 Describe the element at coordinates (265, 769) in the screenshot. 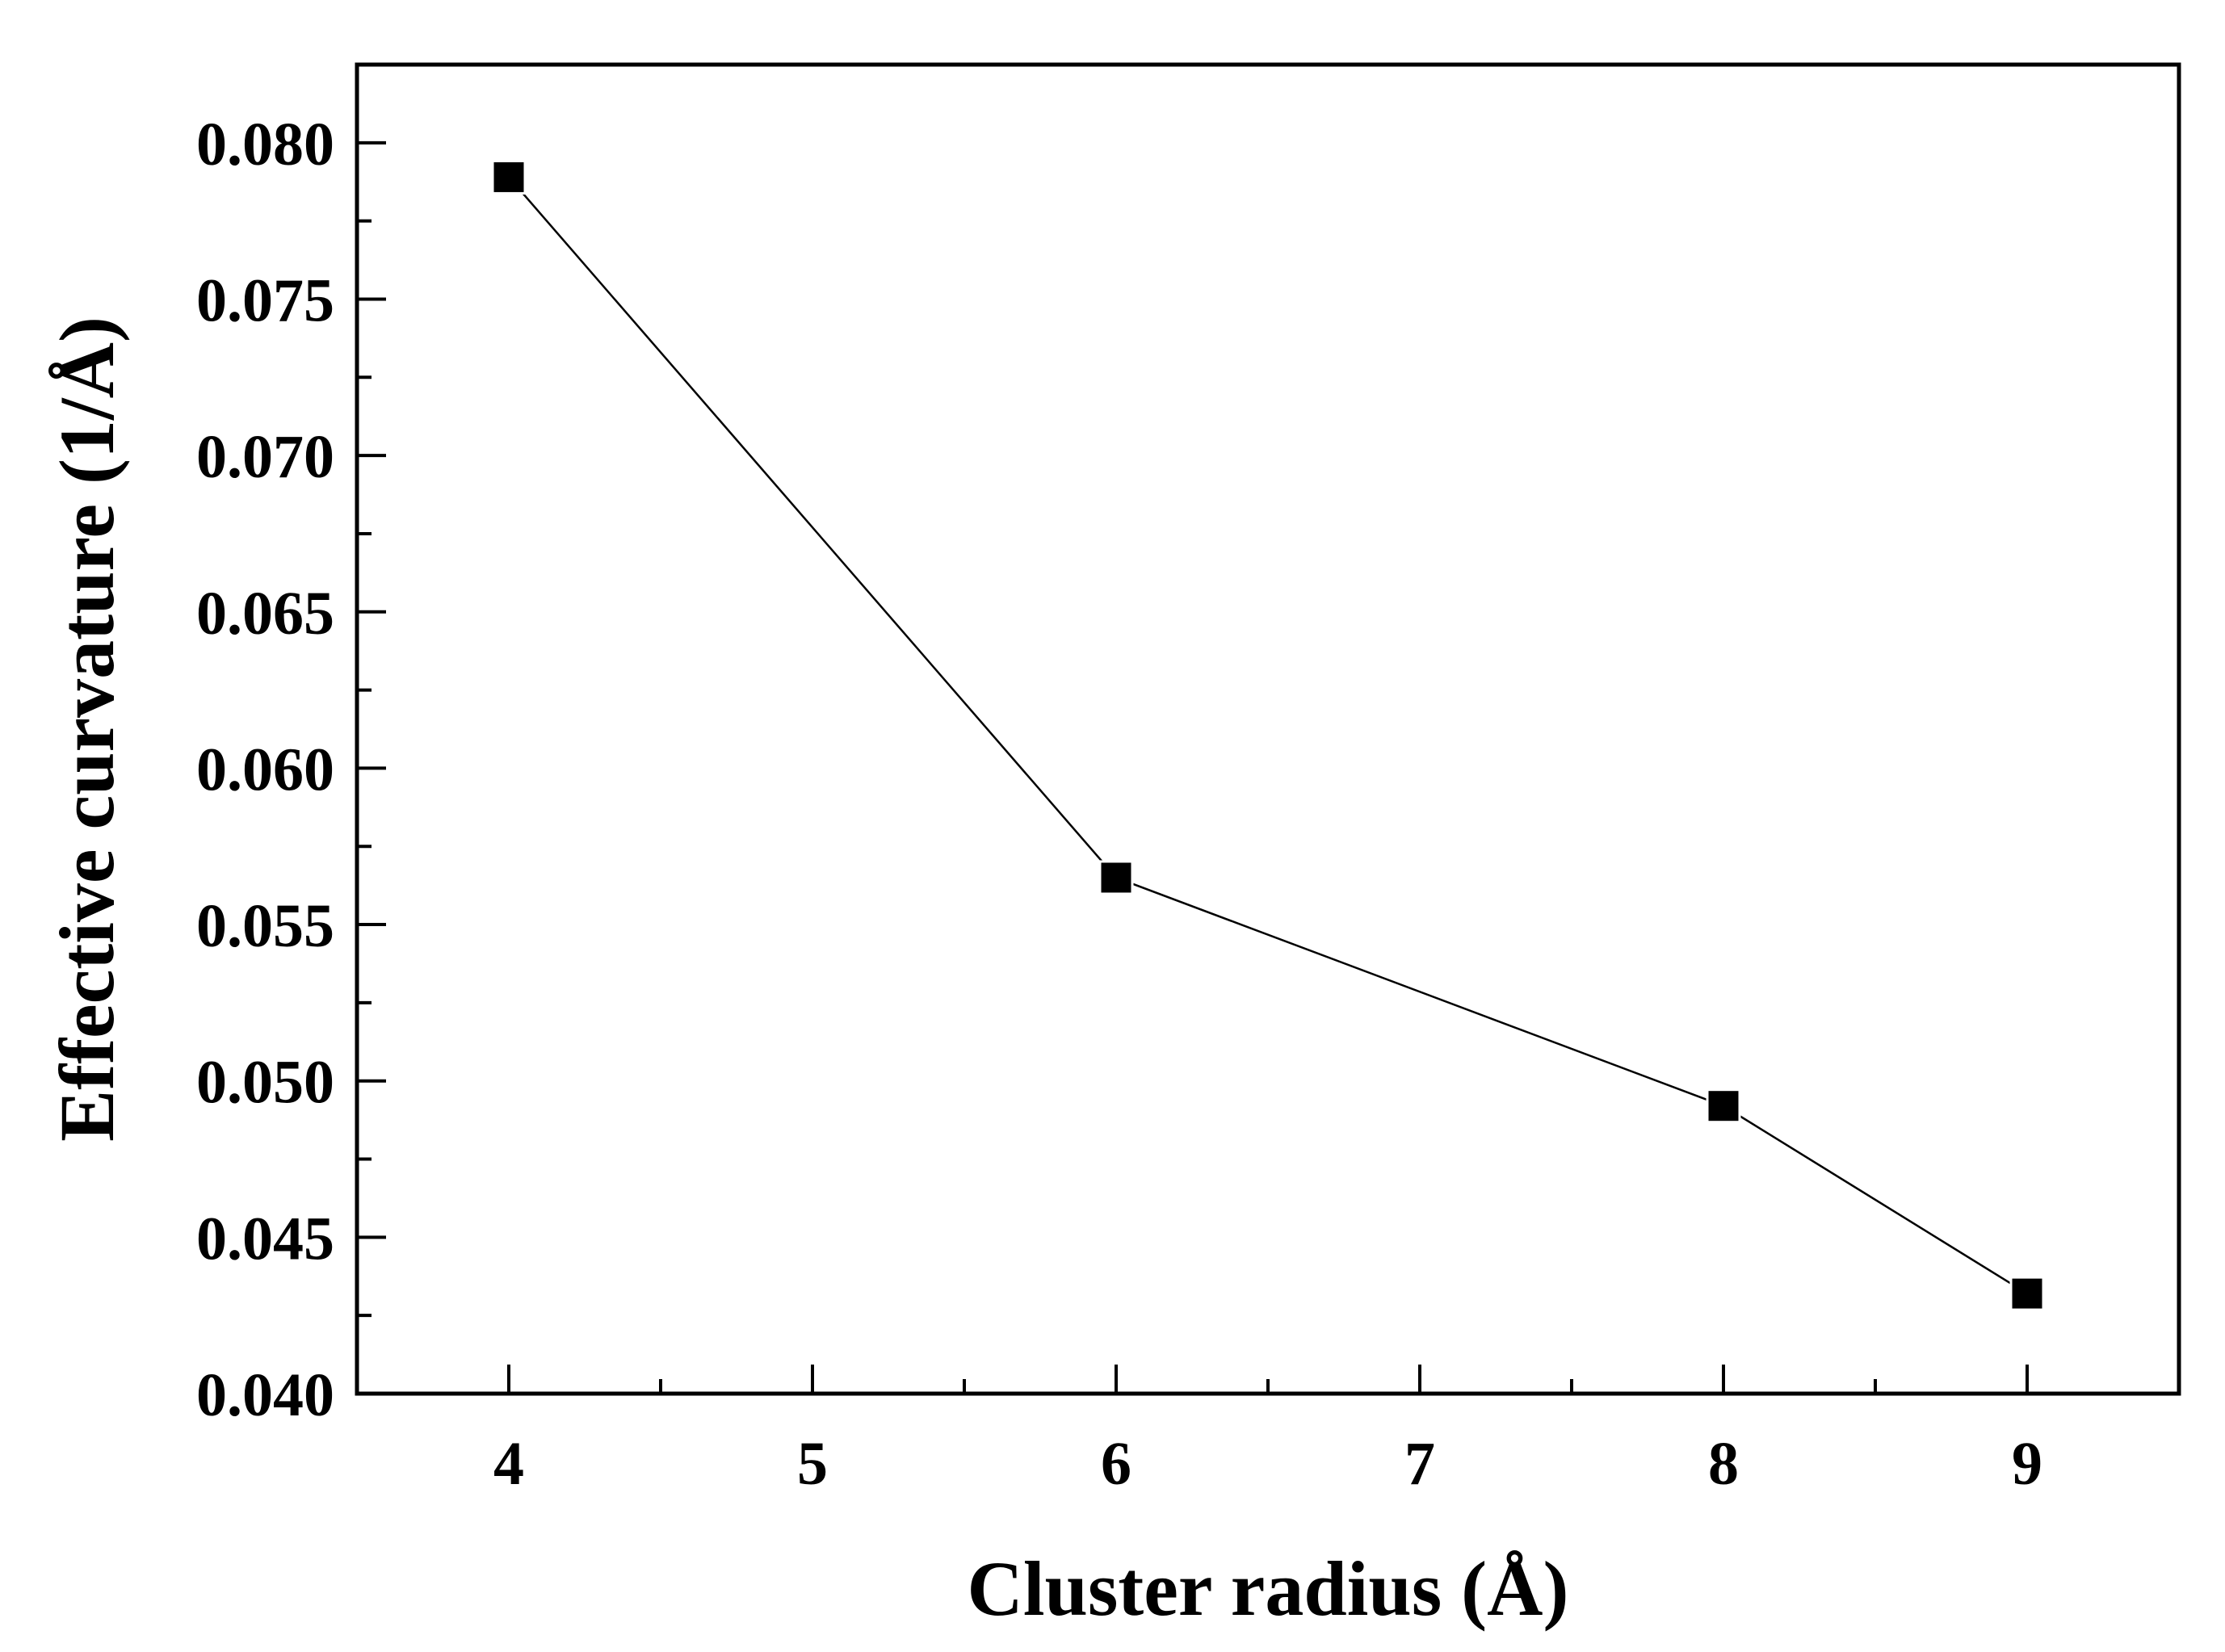

I see `y-tick-label: 0.060` at that location.